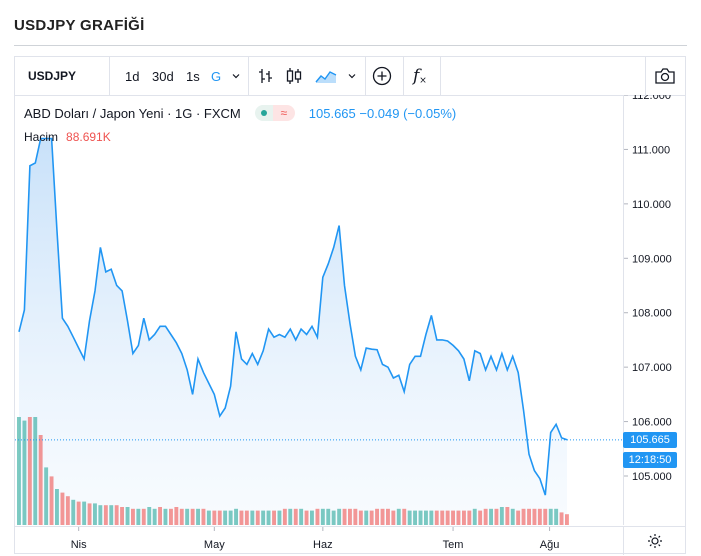  I want to click on price-tick-label: 105.000, so click(652, 477).